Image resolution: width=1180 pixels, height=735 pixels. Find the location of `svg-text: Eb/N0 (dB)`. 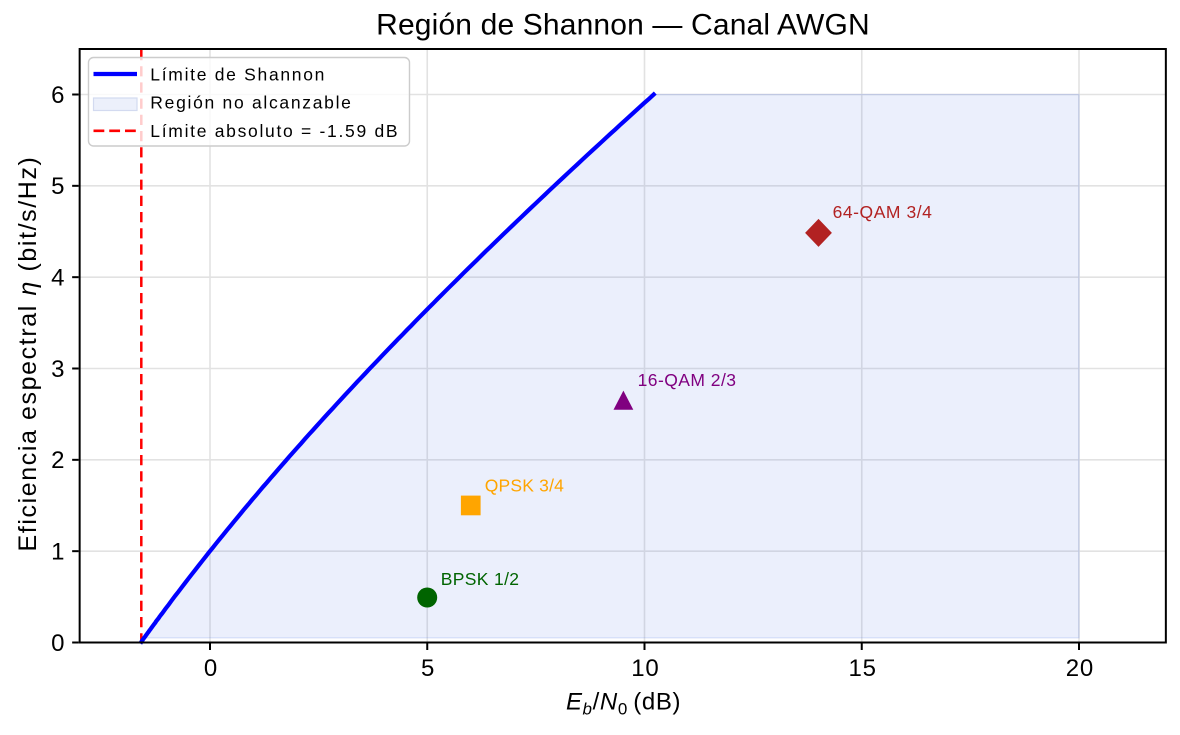

svg-text: Eb/N0 (dB) is located at coordinates (623, 704).